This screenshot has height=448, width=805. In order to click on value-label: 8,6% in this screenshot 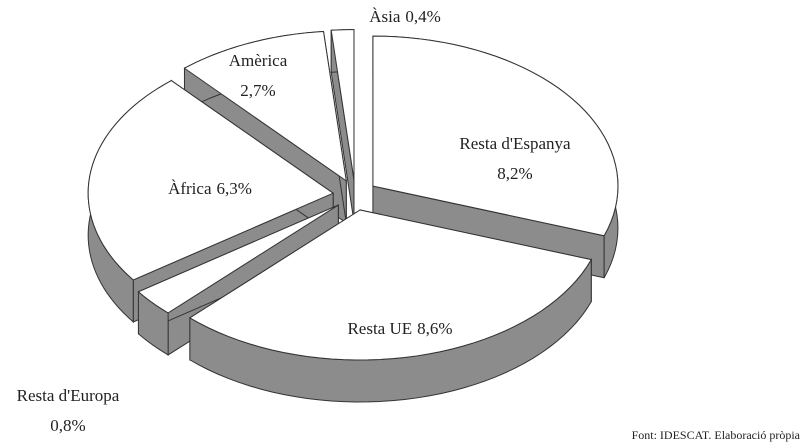, I will do `click(434, 328)`.